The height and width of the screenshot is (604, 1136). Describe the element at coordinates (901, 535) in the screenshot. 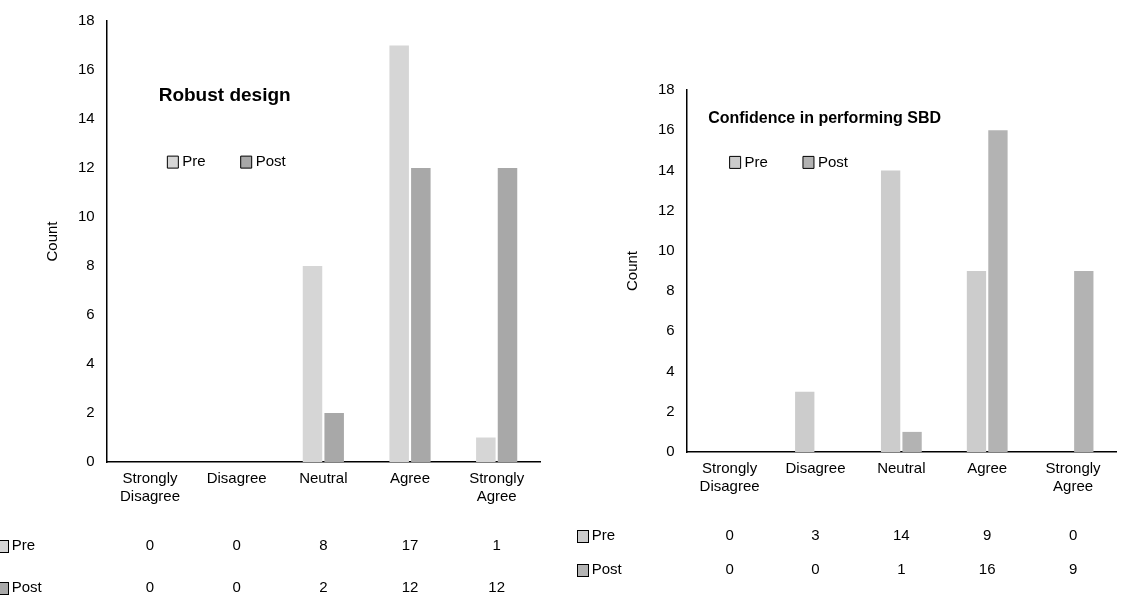

I see `data-label: 14` at that location.